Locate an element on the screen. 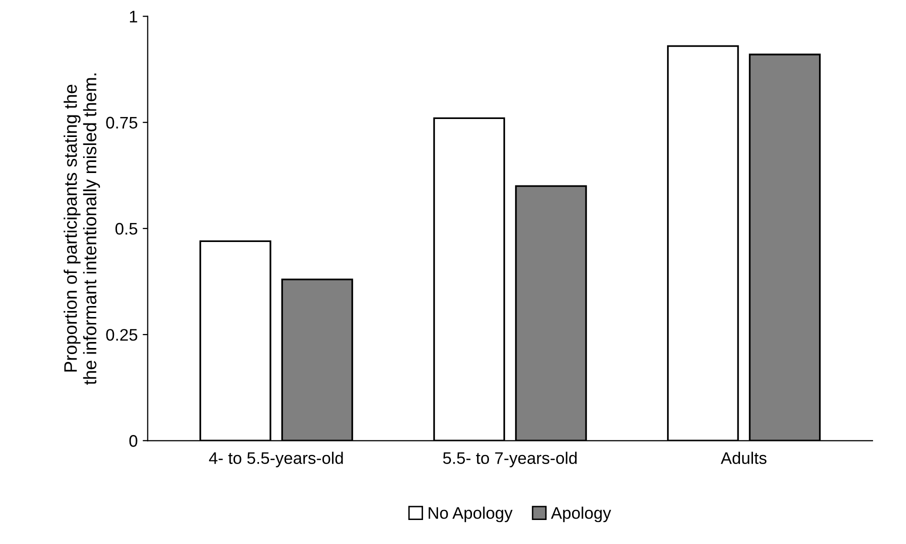 The height and width of the screenshot is (544, 906). x-tick-label: 4- to 5.5-years-old is located at coordinates (276, 460).